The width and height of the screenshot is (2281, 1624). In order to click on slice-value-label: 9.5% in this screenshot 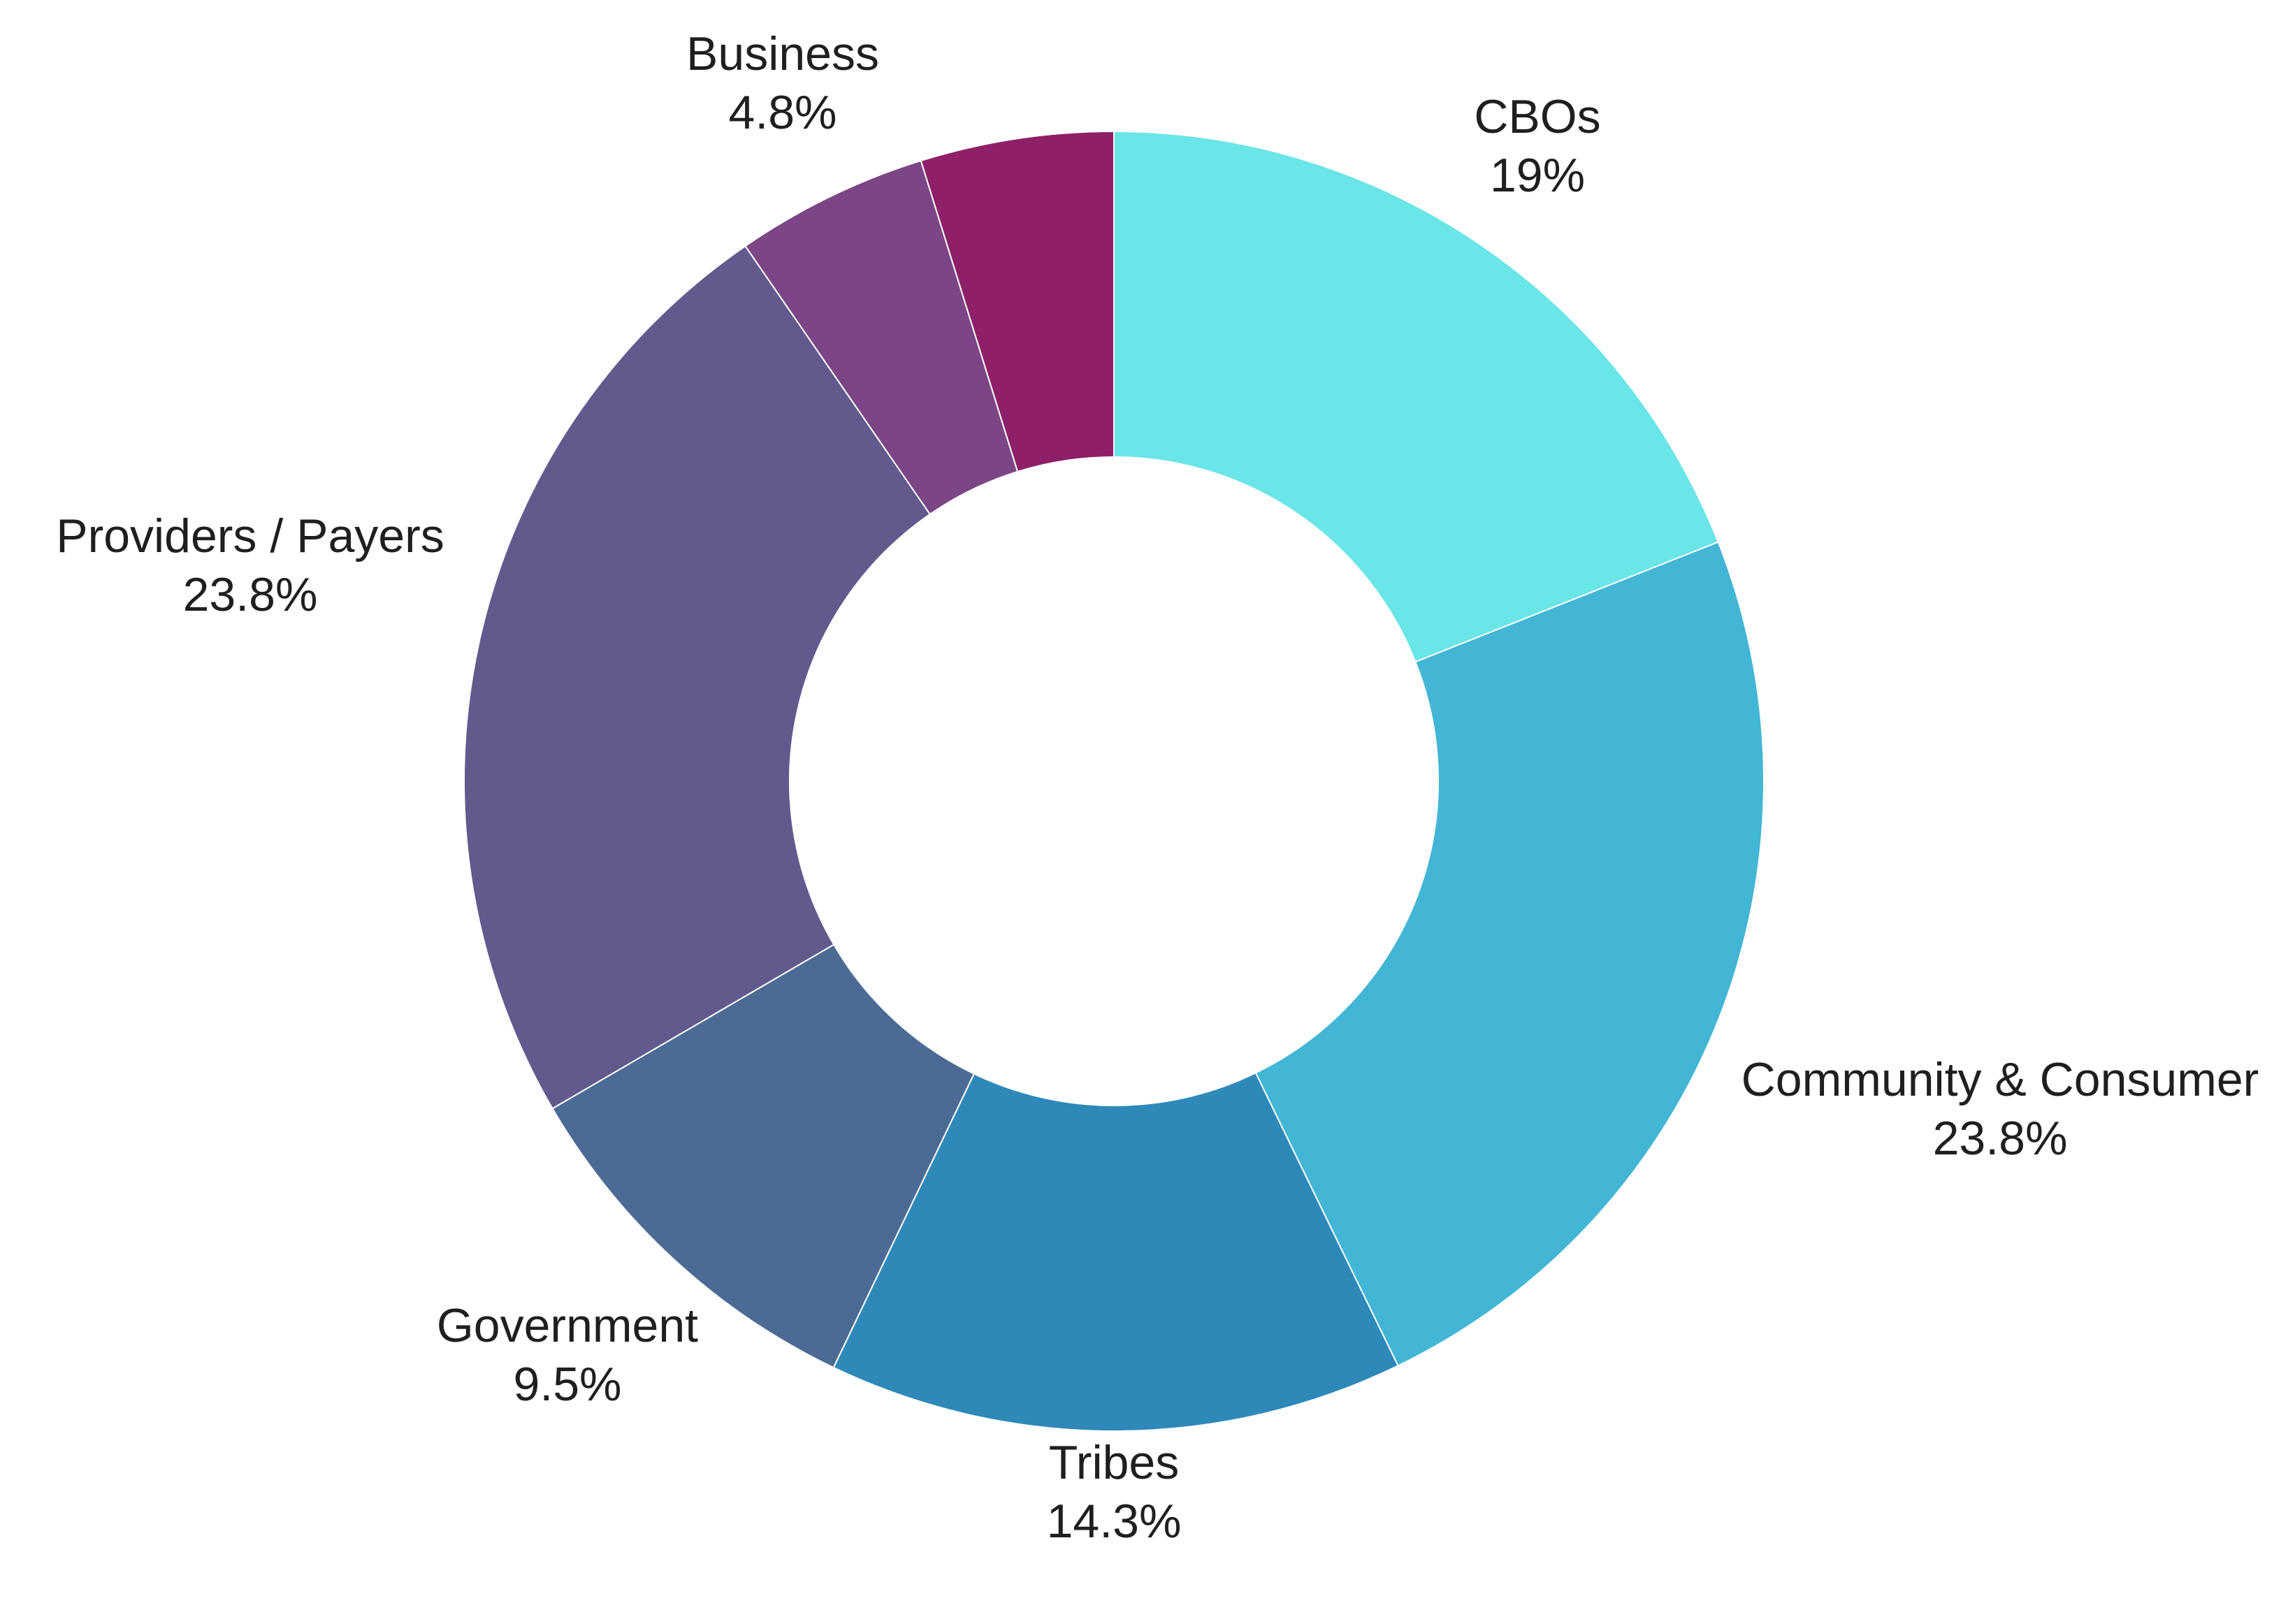, I will do `click(568, 1385)`.